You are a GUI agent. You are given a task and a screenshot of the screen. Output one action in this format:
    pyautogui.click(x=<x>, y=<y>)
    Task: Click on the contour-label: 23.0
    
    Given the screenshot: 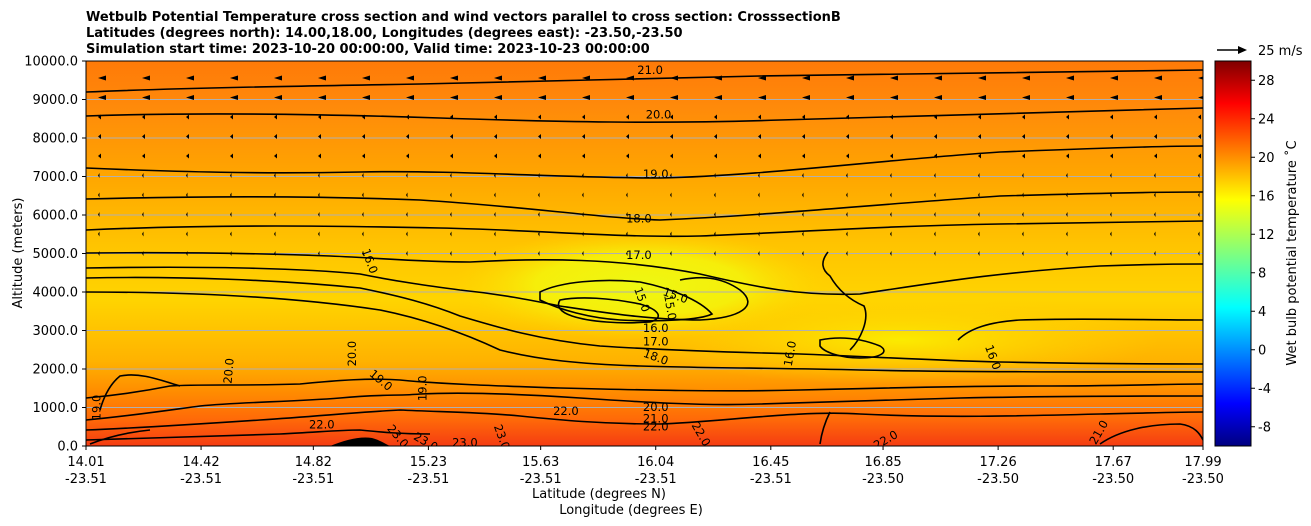 What is the action you would take?
    pyautogui.click(x=465, y=442)
    